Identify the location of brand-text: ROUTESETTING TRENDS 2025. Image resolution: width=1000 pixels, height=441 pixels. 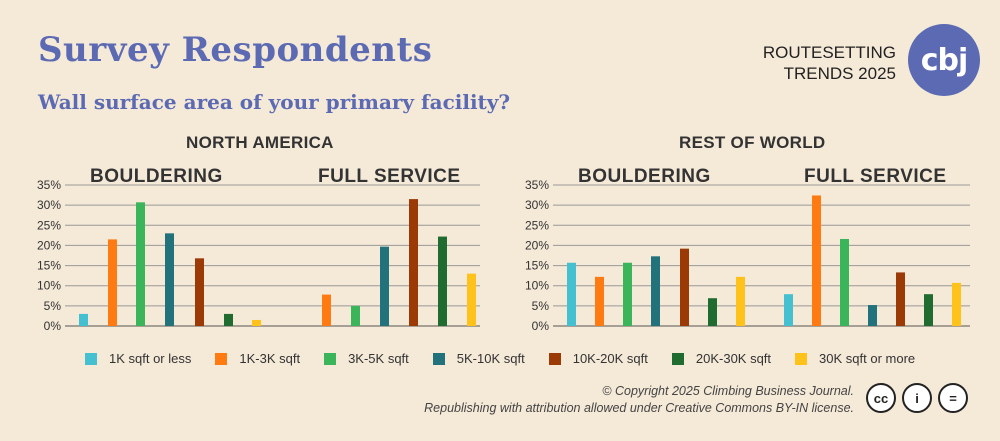
(829, 63).